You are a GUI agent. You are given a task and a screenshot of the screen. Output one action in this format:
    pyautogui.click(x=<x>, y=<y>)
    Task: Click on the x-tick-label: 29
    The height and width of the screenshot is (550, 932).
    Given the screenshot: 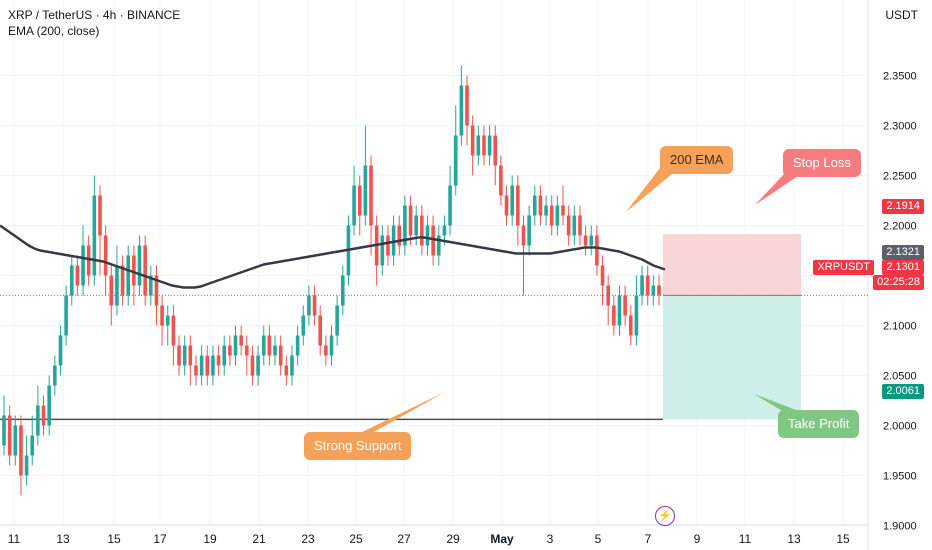 What is the action you would take?
    pyautogui.click(x=453, y=539)
    